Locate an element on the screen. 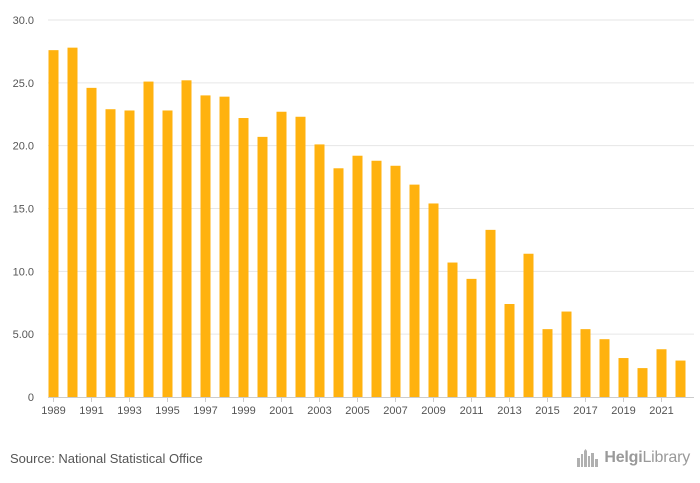 The height and width of the screenshot is (483, 700). skyline-icon is located at coordinates (588, 458).